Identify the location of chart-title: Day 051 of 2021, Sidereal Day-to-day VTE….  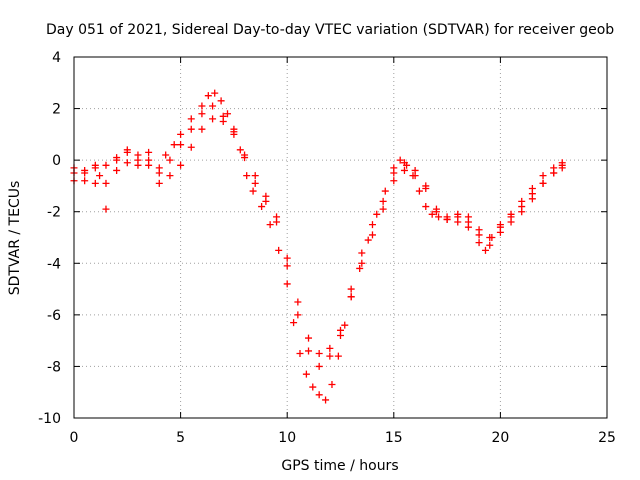
(330, 30).